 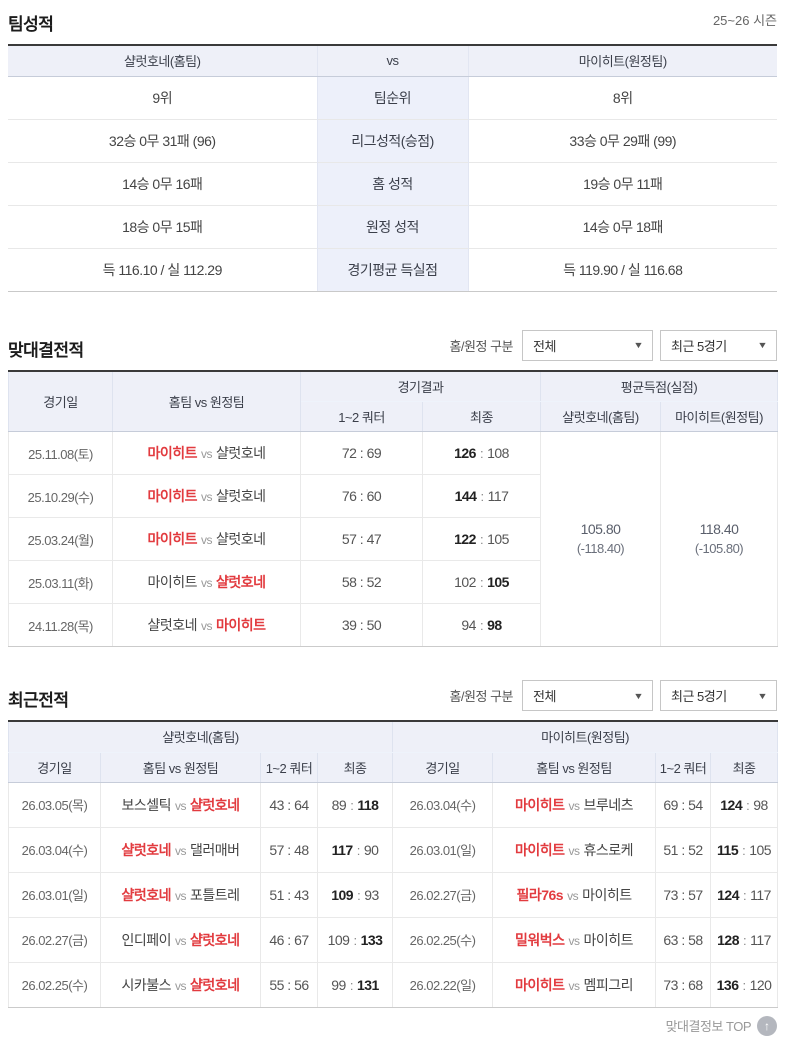 I want to click on vs-header: vs, so click(x=392, y=61).